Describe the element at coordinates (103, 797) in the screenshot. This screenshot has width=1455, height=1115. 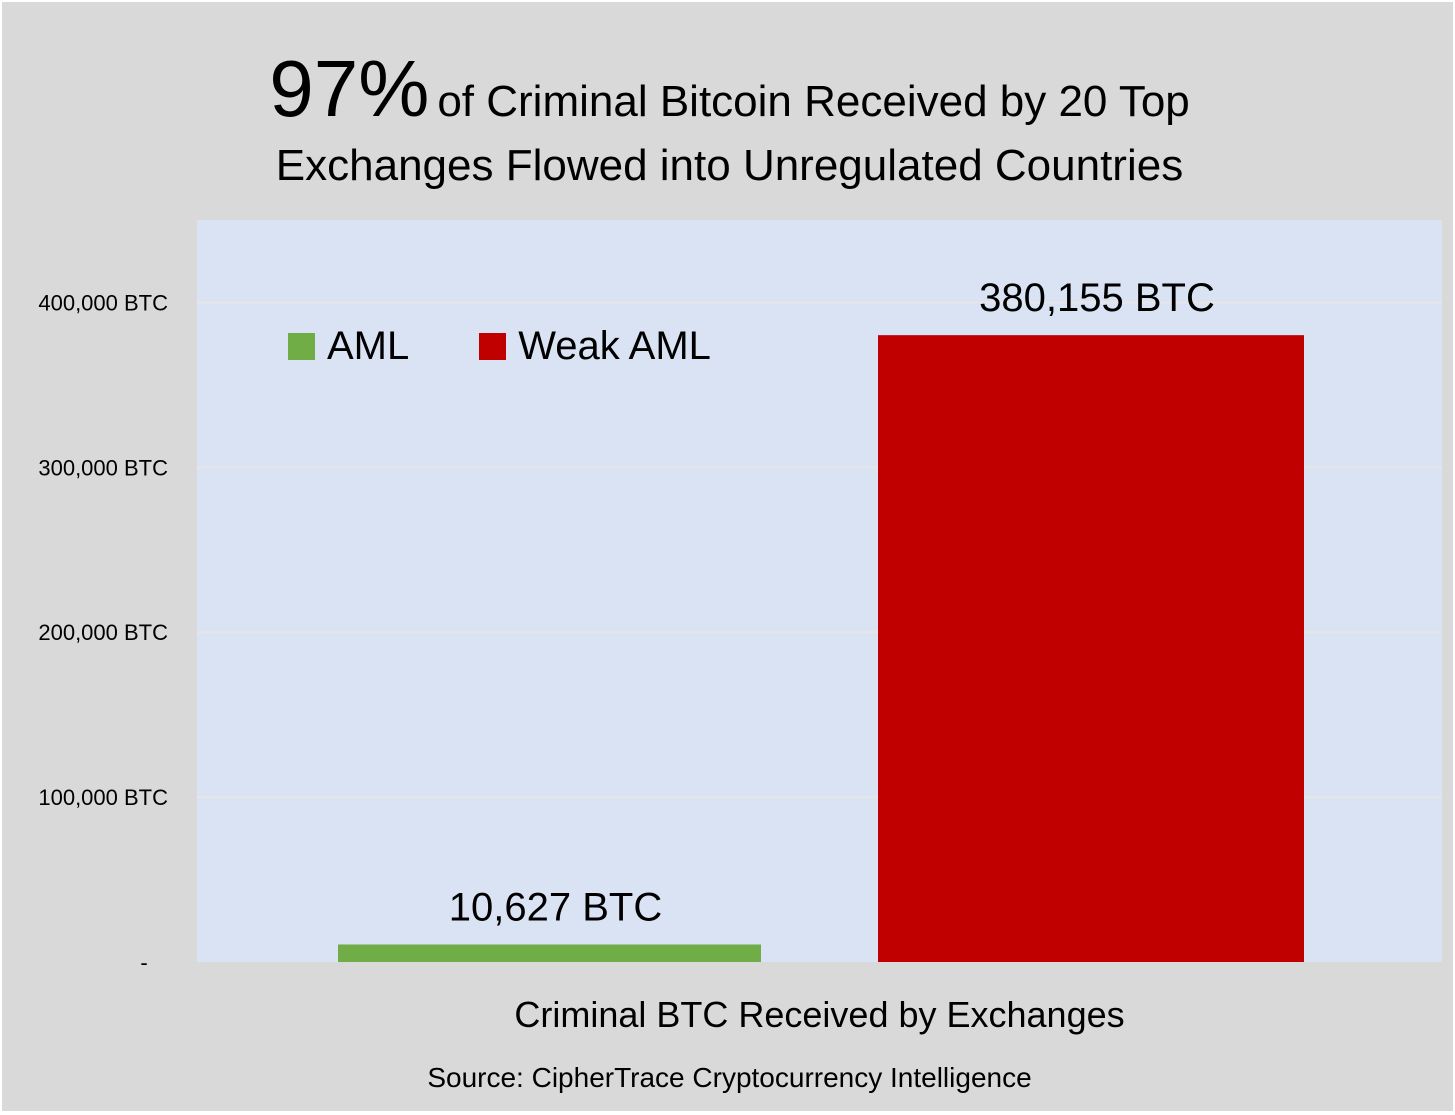
I see `y-tick-label: 100,000 BTC` at that location.